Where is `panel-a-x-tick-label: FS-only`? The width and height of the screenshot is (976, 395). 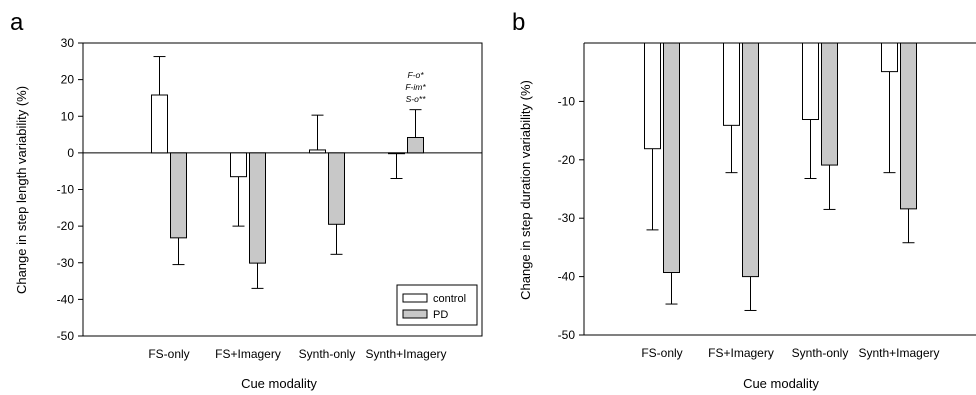 panel-a-x-tick-label: FS-only is located at coordinates (168, 354).